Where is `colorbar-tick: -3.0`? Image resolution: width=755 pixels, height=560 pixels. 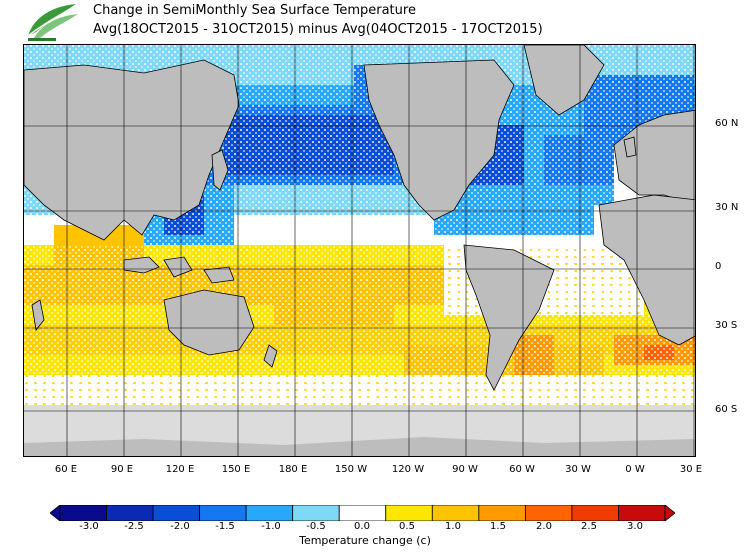
colorbar-tick: -3.0 is located at coordinates (89, 526).